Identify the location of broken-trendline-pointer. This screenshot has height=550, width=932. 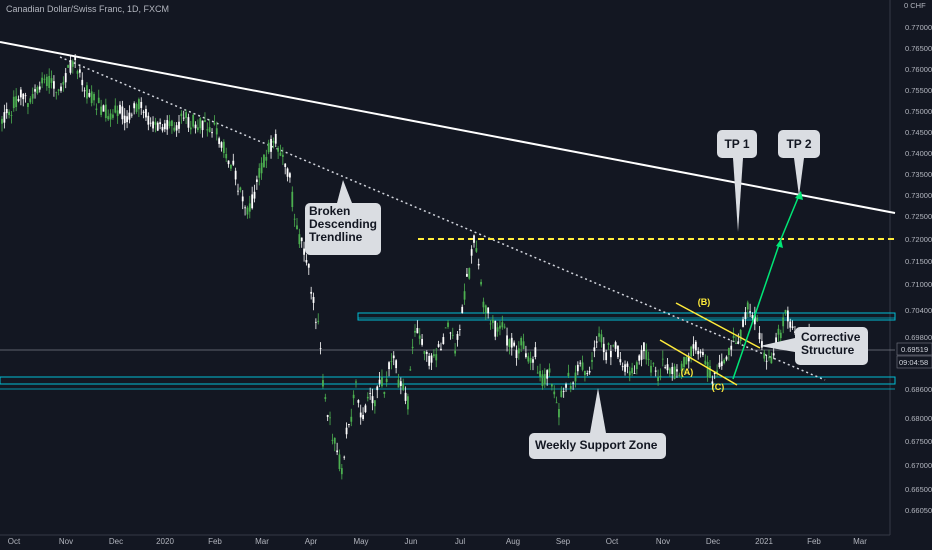
(344, 191).